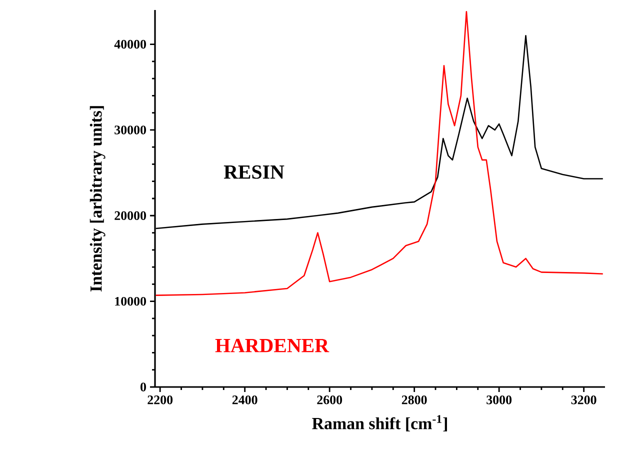  What do you see at coordinates (160, 400) in the screenshot?
I see `x-tick-label: 2200` at bounding box center [160, 400].